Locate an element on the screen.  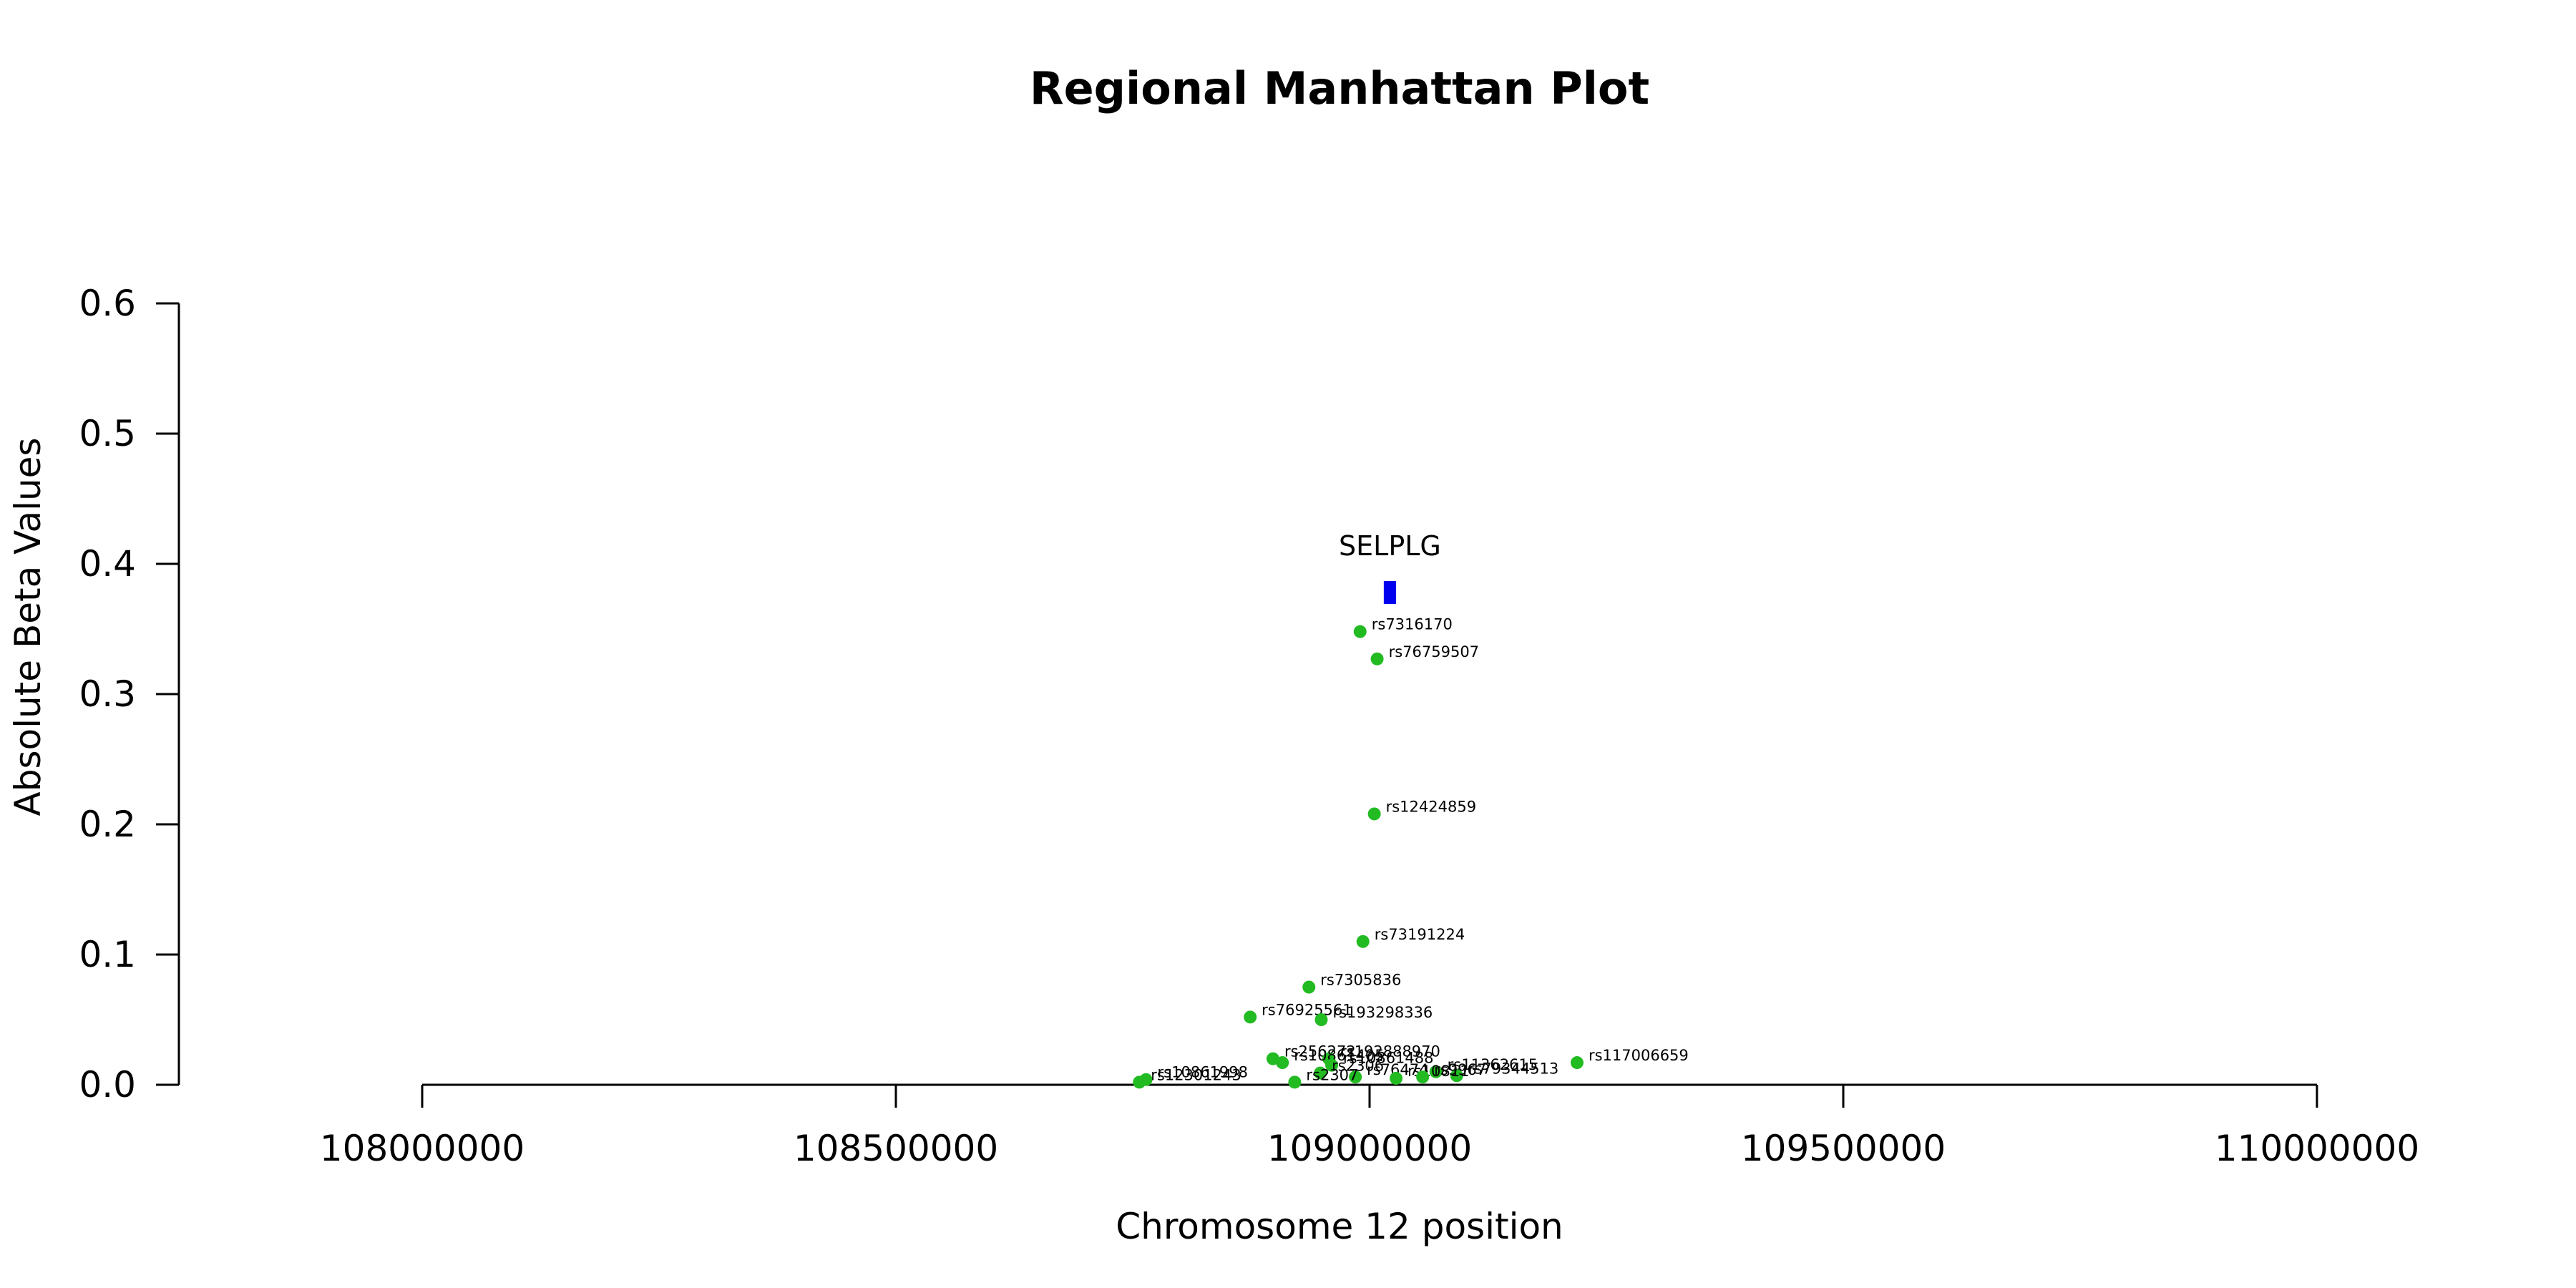
snp-label: rs10861405 is located at coordinates (1339, 1055).